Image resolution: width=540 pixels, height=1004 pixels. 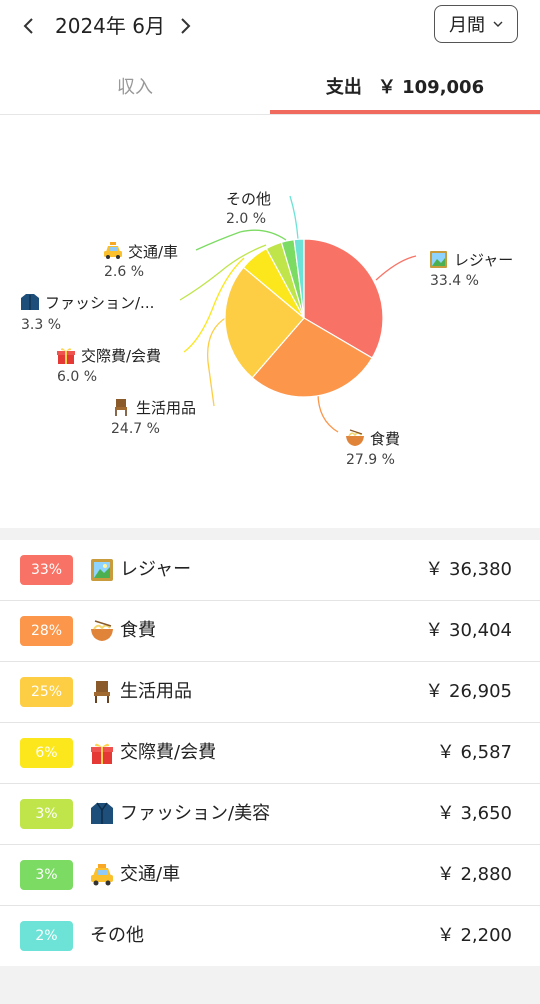 What do you see at coordinates (270, 936) in the screenshot?
I see `category-row-other: 2% その他 ￥ 2,200` at bounding box center [270, 936].